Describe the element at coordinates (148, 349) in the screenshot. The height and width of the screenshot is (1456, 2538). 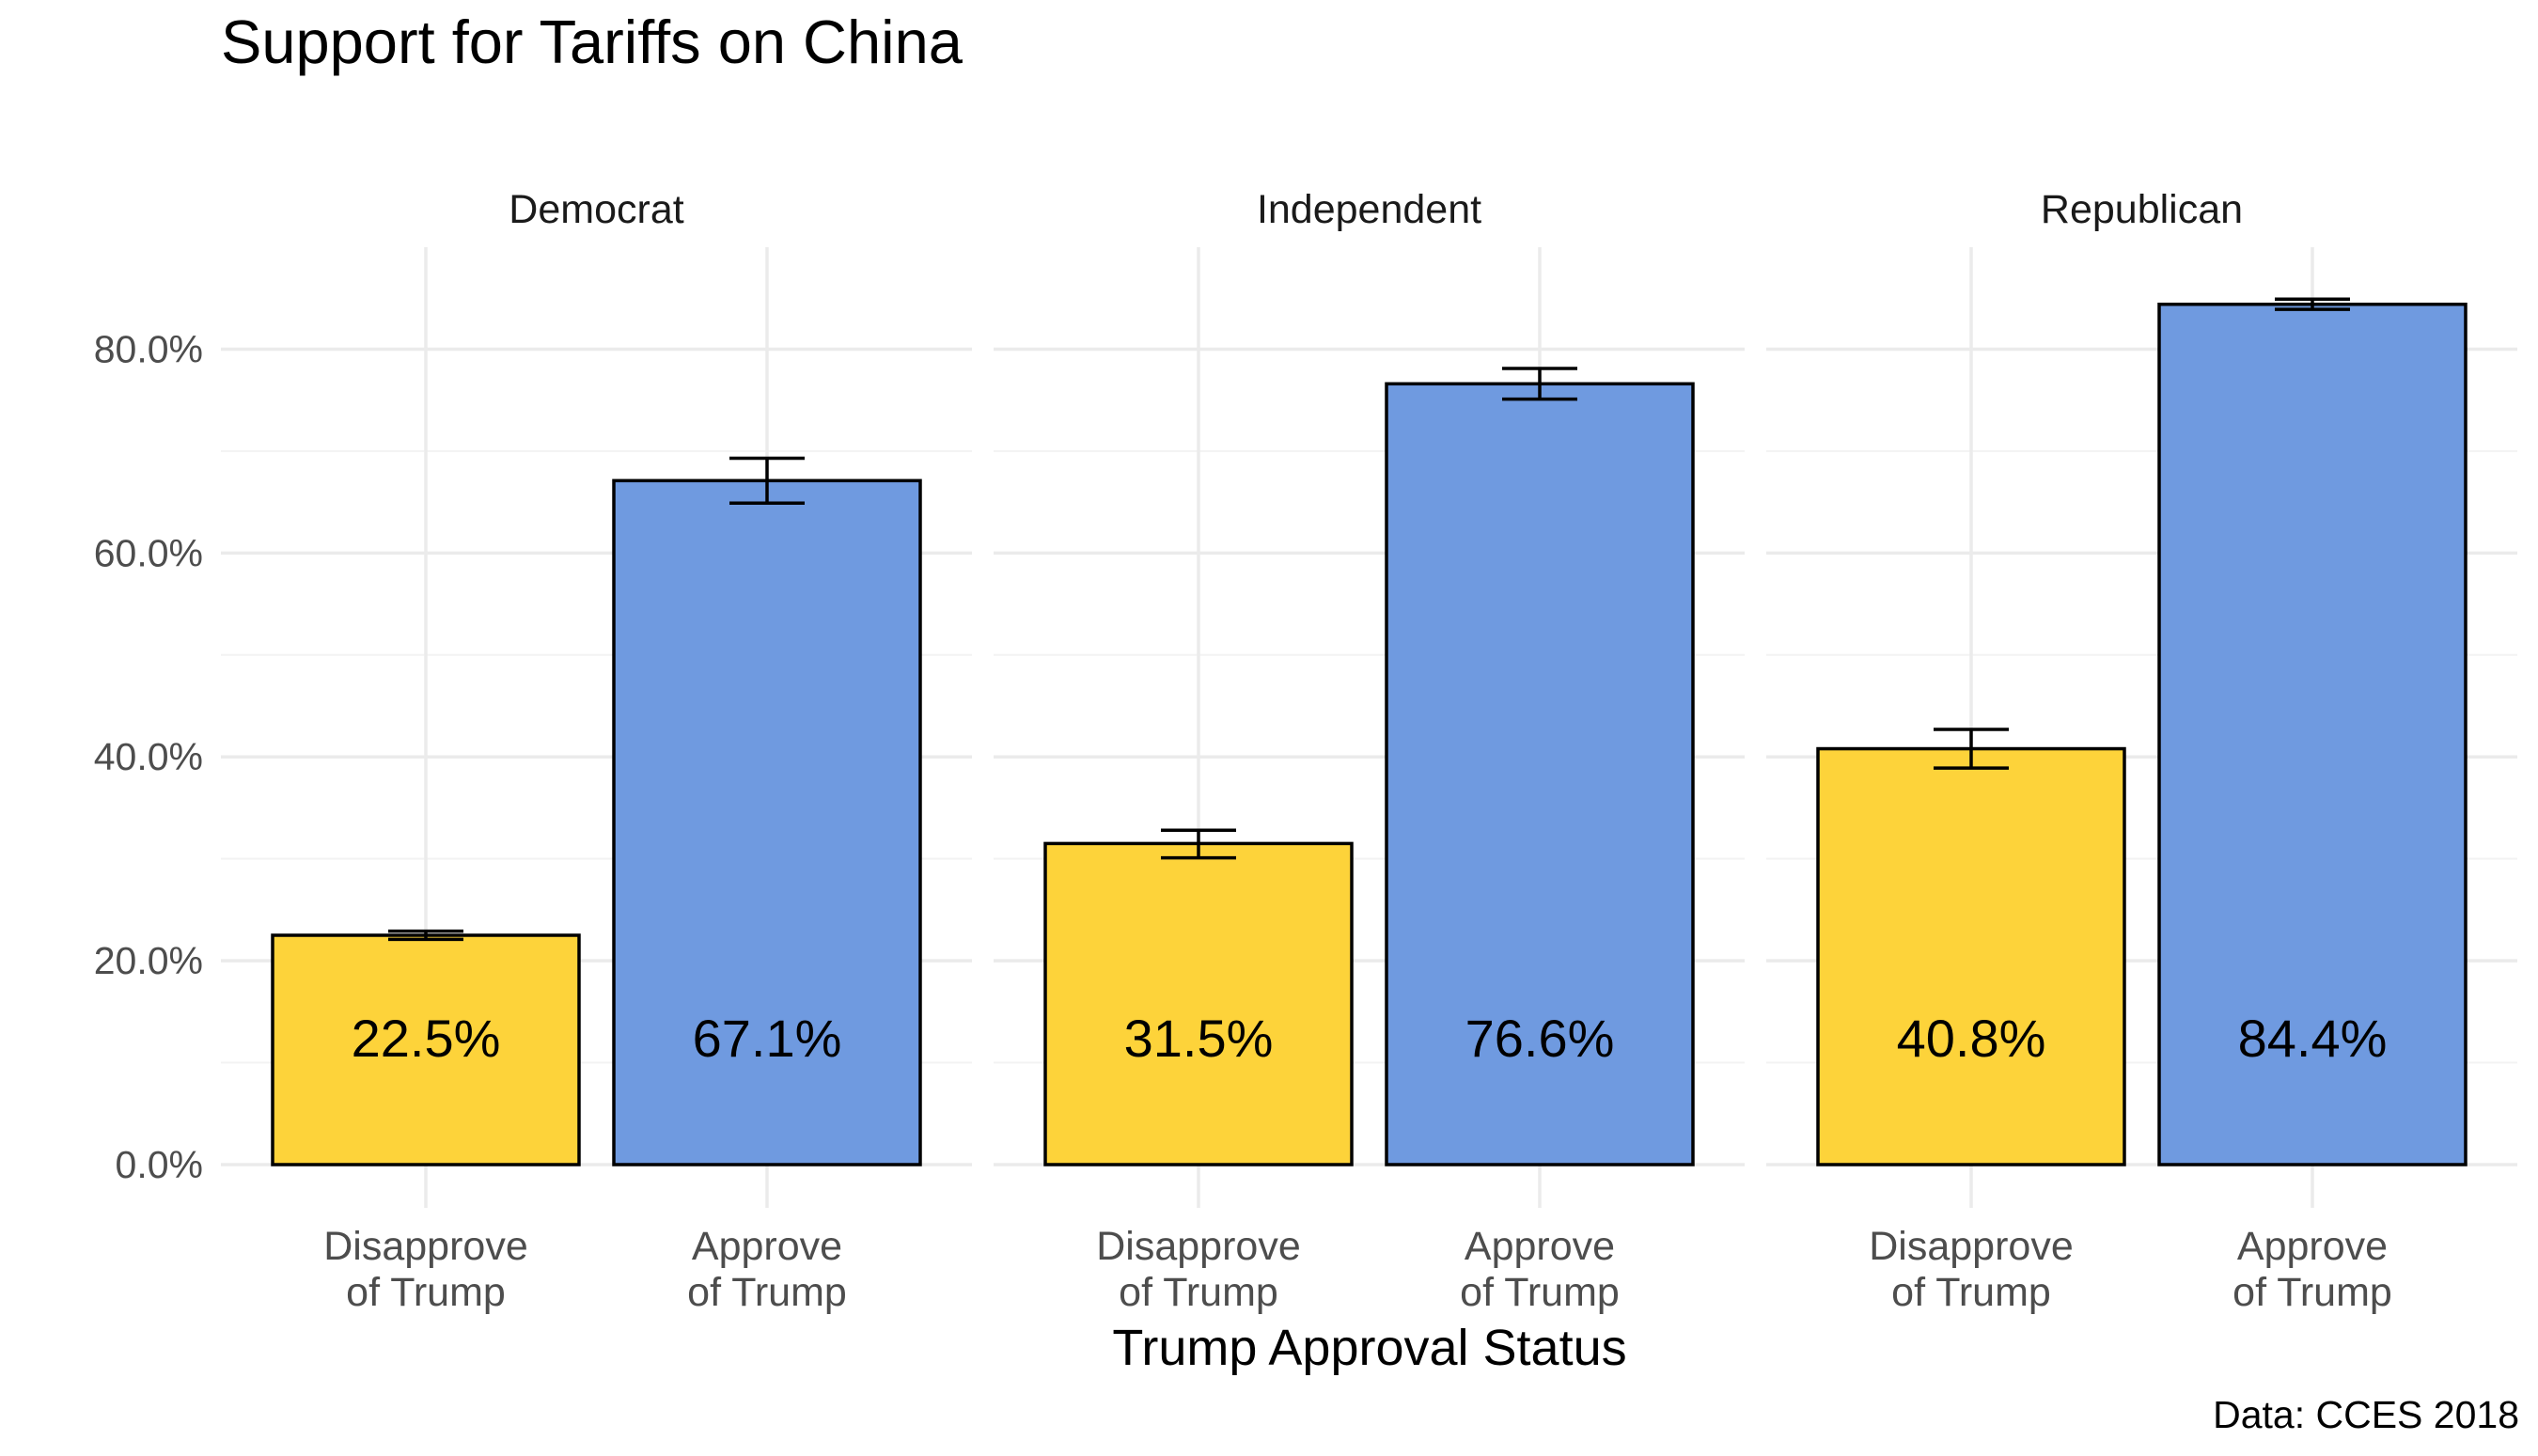
I see `y-tick-label: 80.0%` at that location.